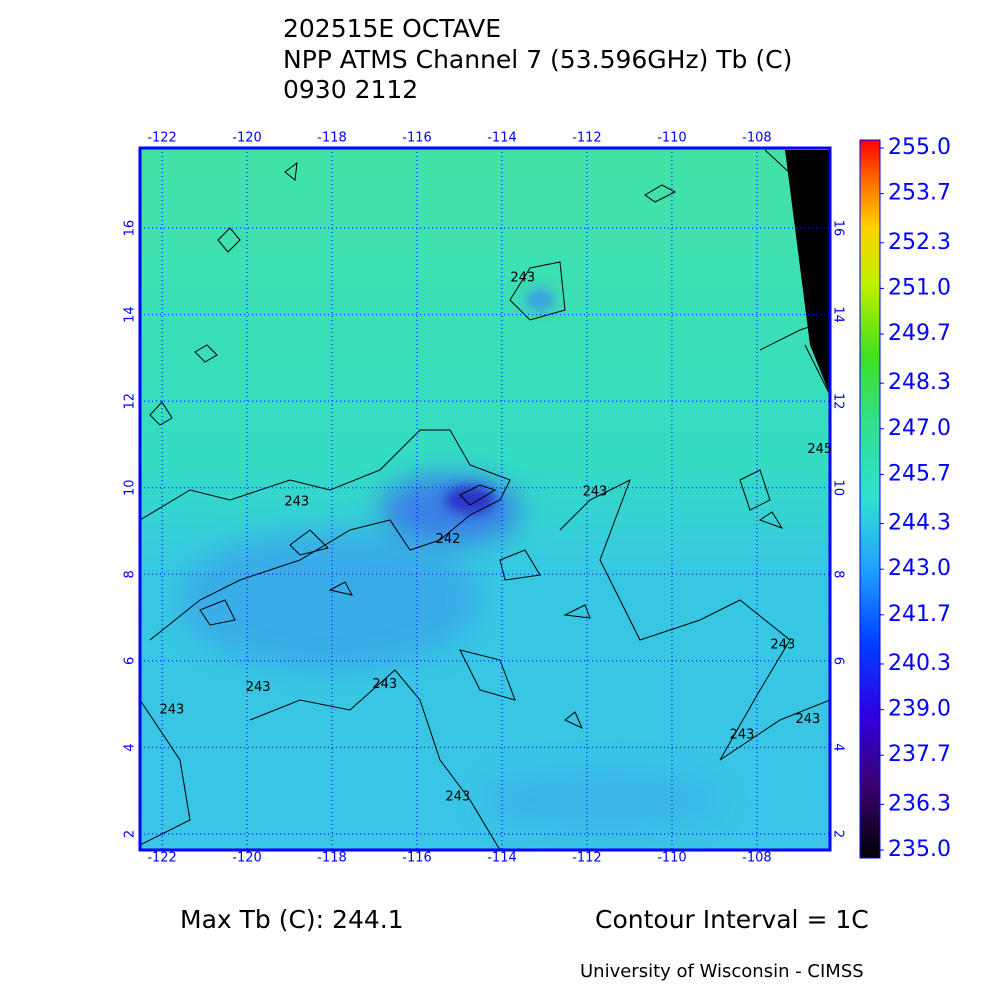 This screenshot has height=1000, width=1000. I want to click on colorbar-tick-label: 245.7, so click(919, 473).